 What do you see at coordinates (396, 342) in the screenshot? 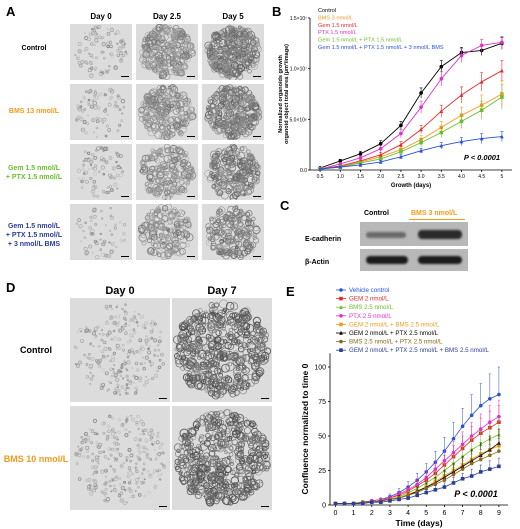
I see `chart-e-legend-6: BMS 2.5 nmol/L + PTX 2.5 nmol/L` at bounding box center [396, 342].